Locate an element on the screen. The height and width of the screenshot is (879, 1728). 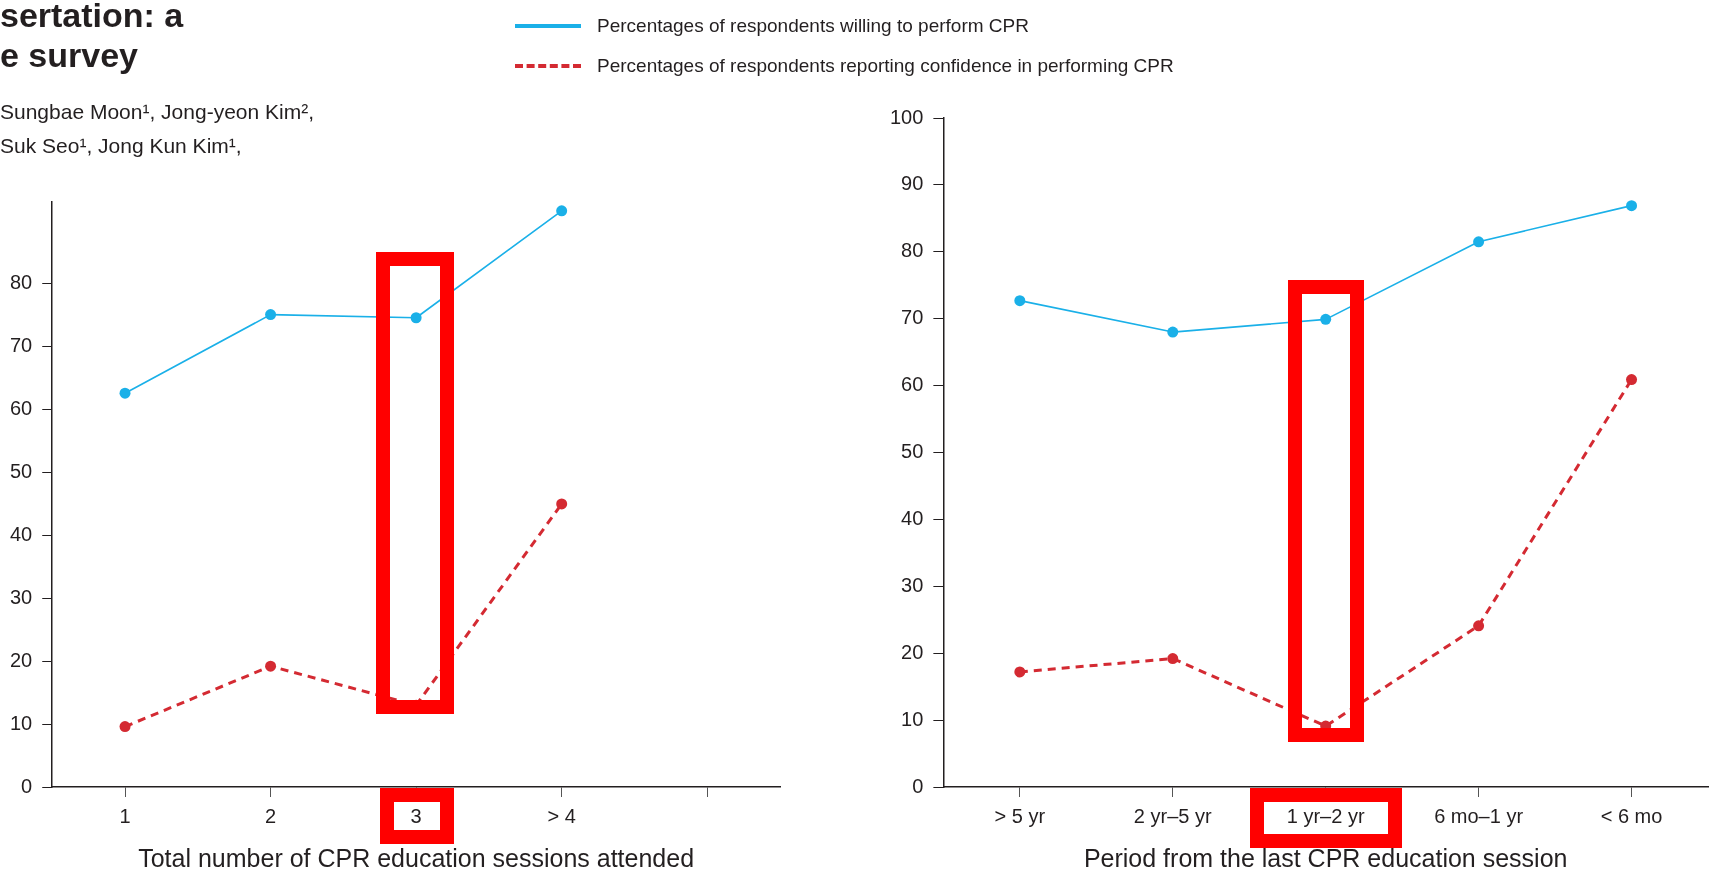
x-tick-label: 2 is located at coordinates (271, 815).